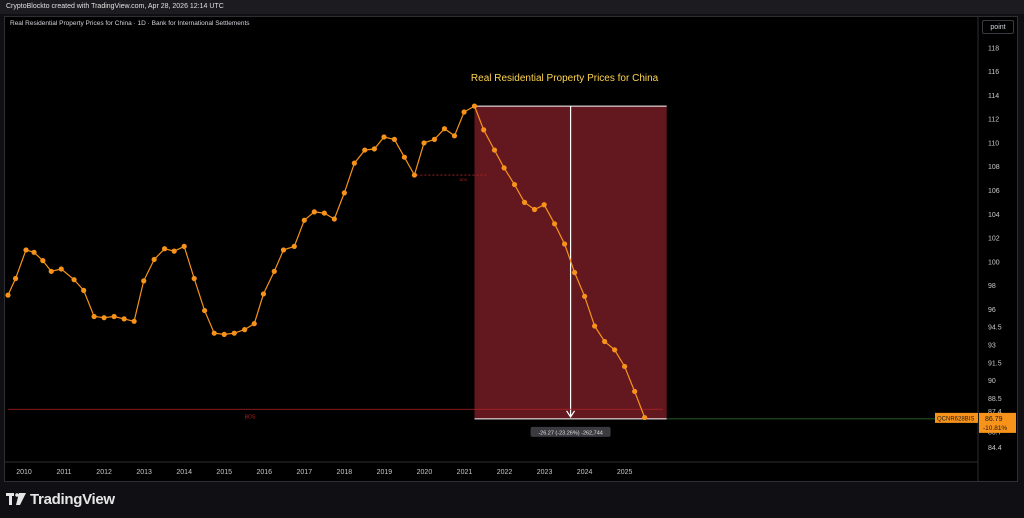  What do you see at coordinates (995, 448) in the screenshot?
I see `y-tick-label: 84.4` at bounding box center [995, 448].